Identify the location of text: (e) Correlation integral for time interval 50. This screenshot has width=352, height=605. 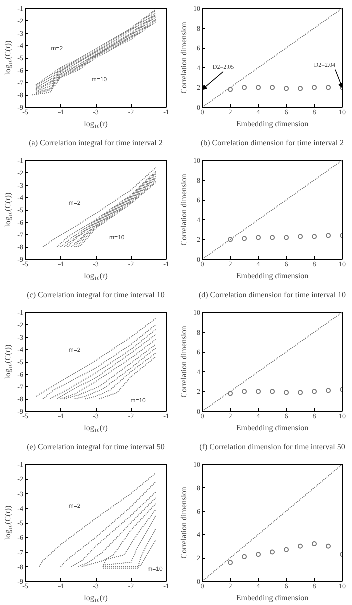
(96, 447).